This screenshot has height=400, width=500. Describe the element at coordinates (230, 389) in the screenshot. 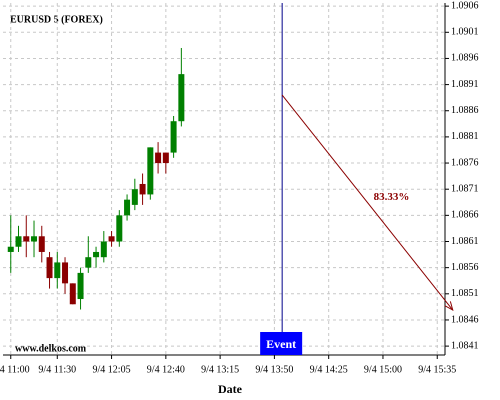

I see `x-axis-label: Date` at that location.